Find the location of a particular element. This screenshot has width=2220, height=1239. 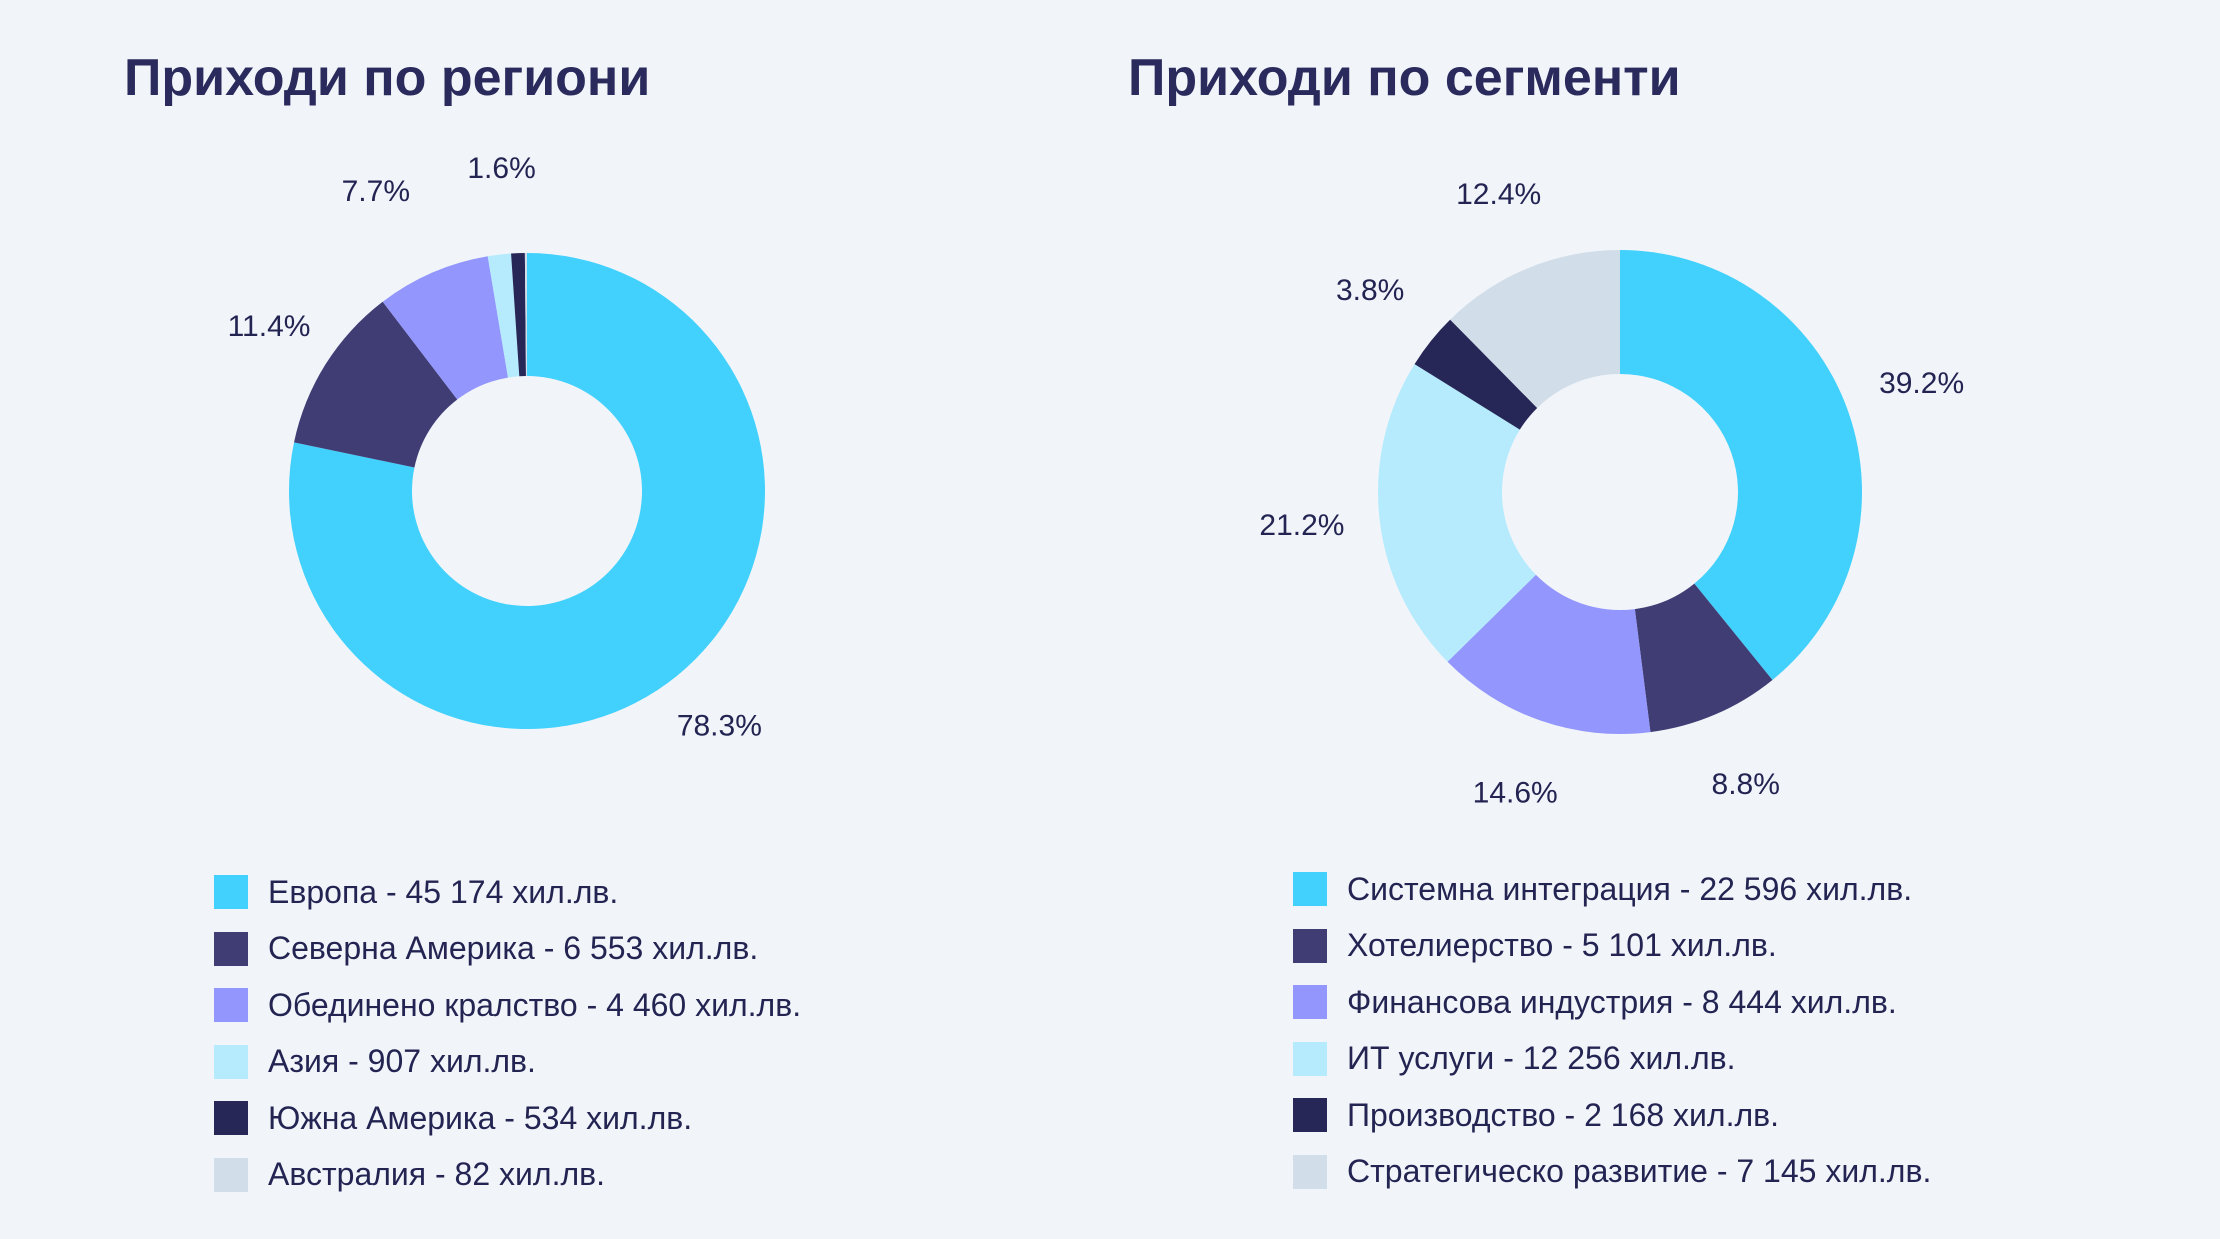

legend-label: Хотелиерство - 5 101 хил.лв. is located at coordinates (1562, 945).